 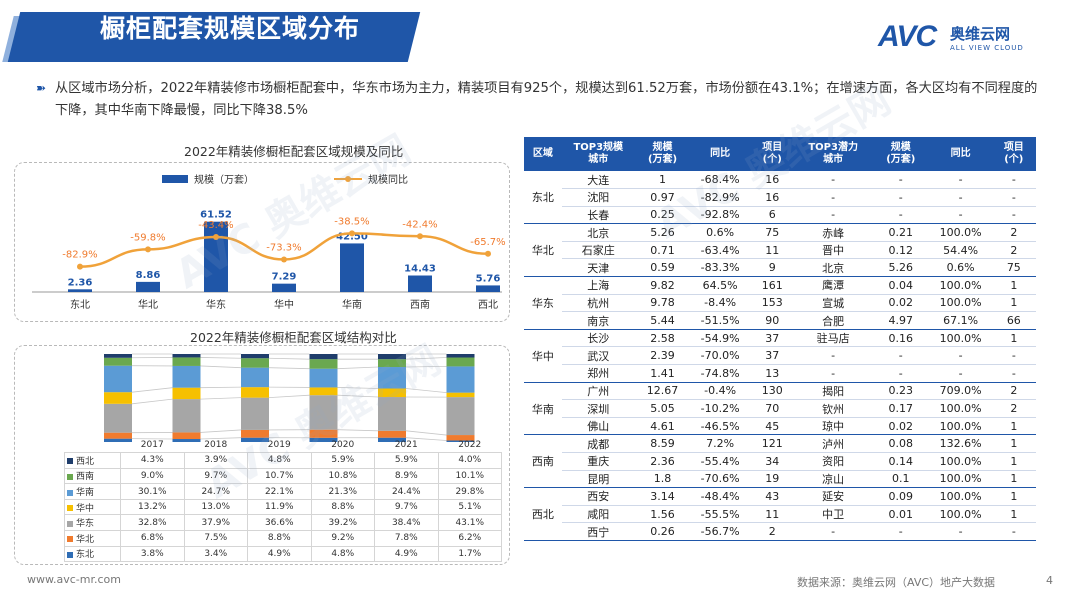 I want to click on table-cell: 7.5%, so click(x=215, y=538).